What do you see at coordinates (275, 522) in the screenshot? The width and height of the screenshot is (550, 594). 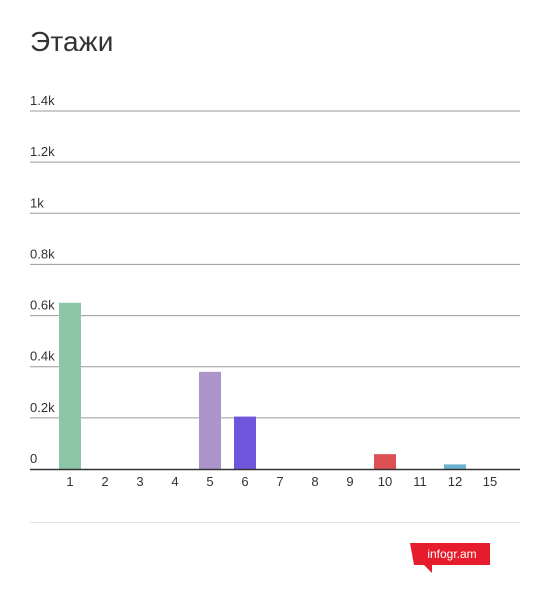 I see `footer-divider` at bounding box center [275, 522].